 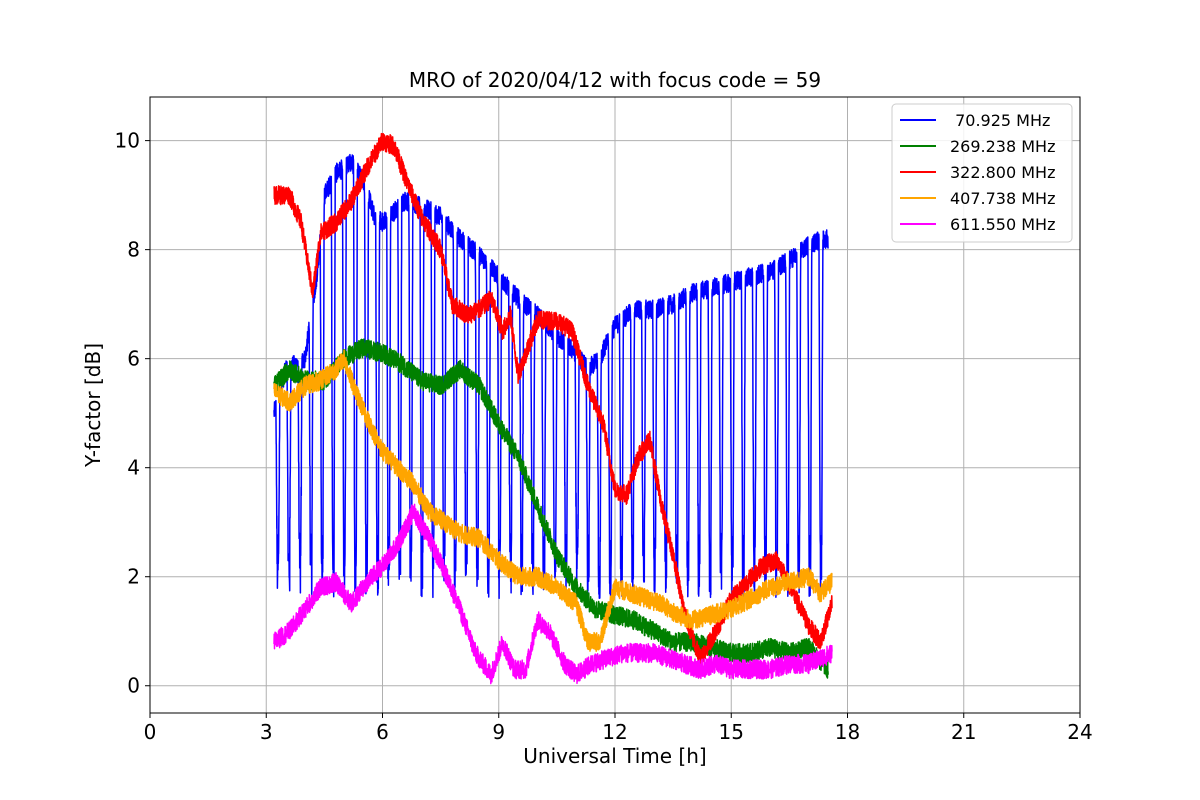 What do you see at coordinates (1002, 198) in the screenshot?
I see `legend-label: 407.738 MHz` at bounding box center [1002, 198].